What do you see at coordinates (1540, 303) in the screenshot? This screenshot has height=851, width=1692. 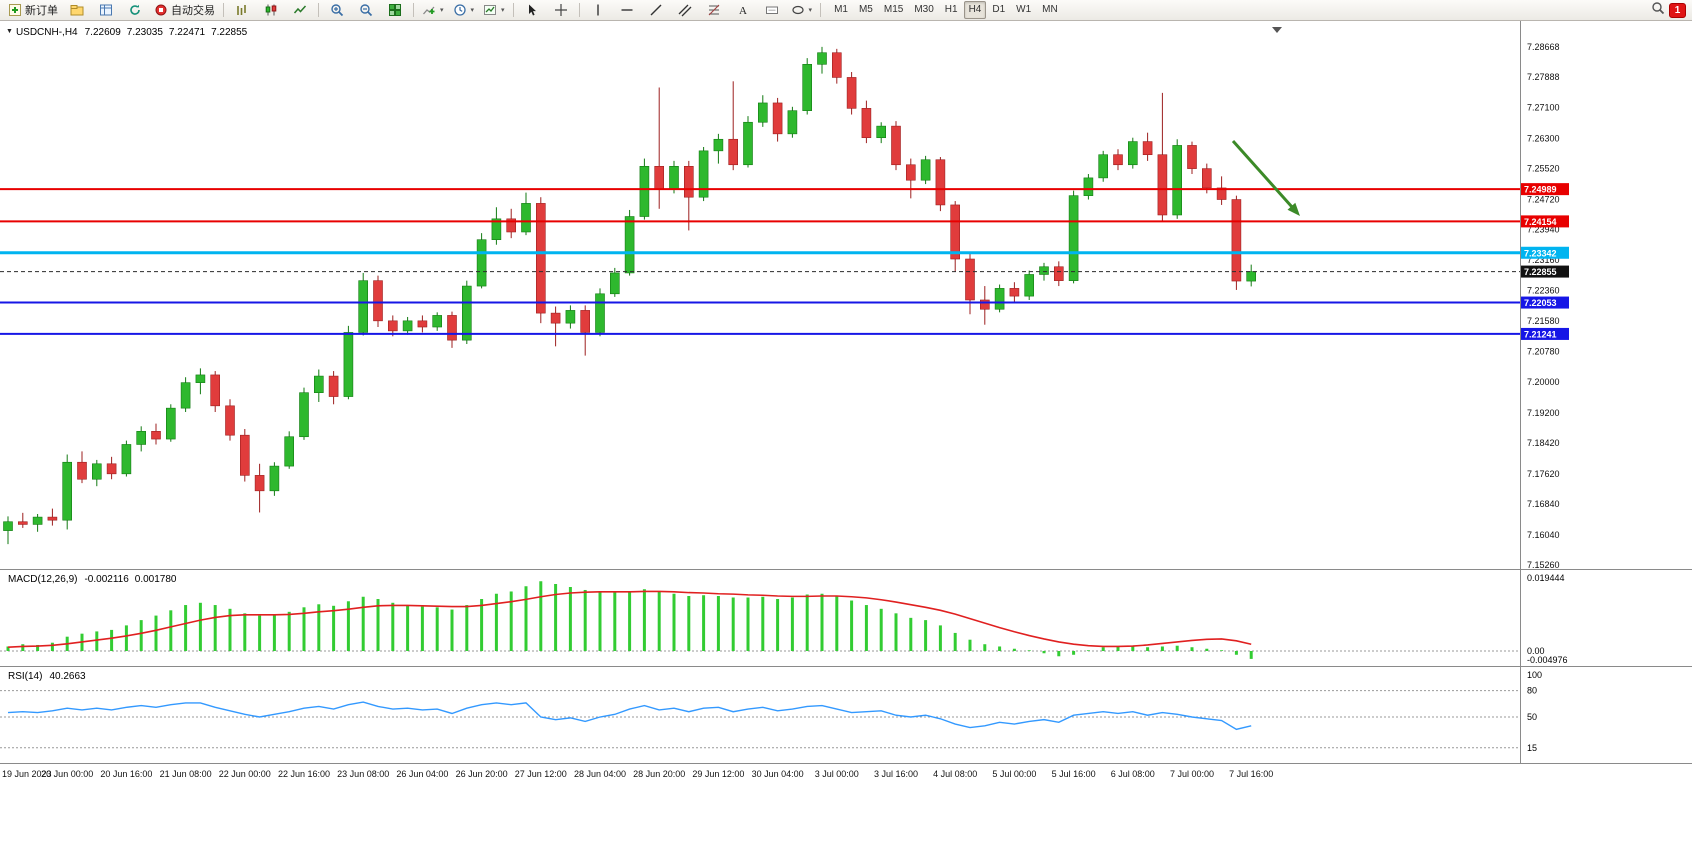 I see `svg-text: 7.22053` at bounding box center [1540, 303].